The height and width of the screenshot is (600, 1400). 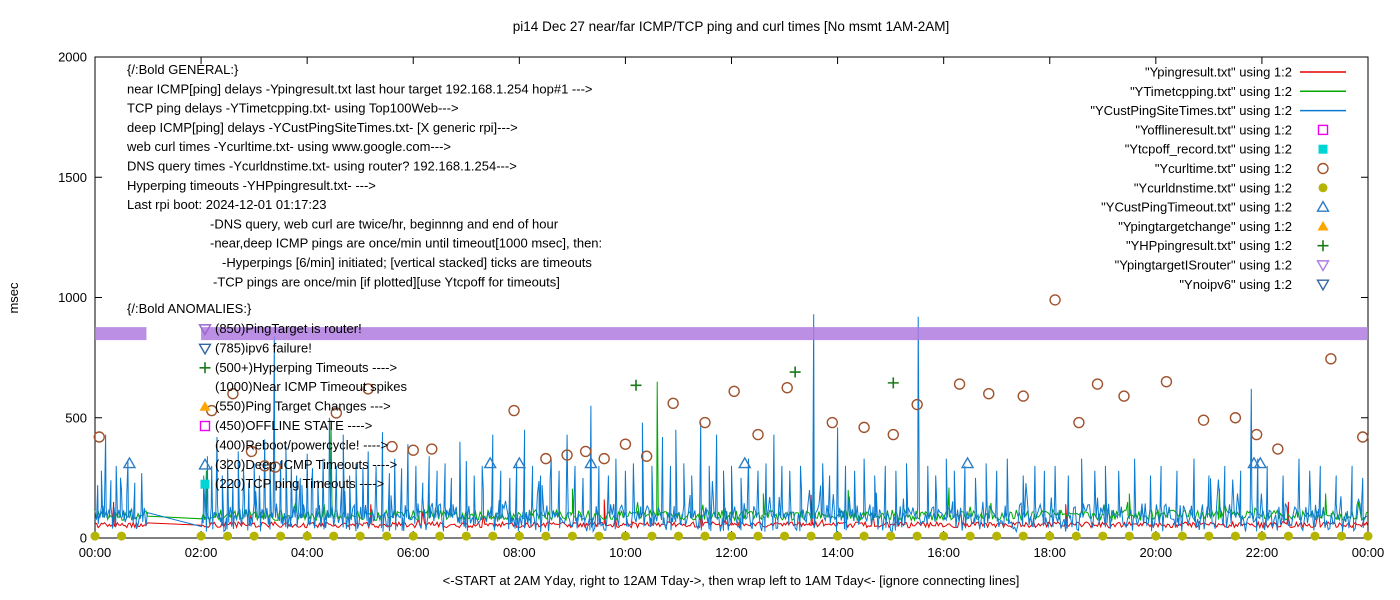 I want to click on x-tick-label: 00:00, so click(x=95, y=552).